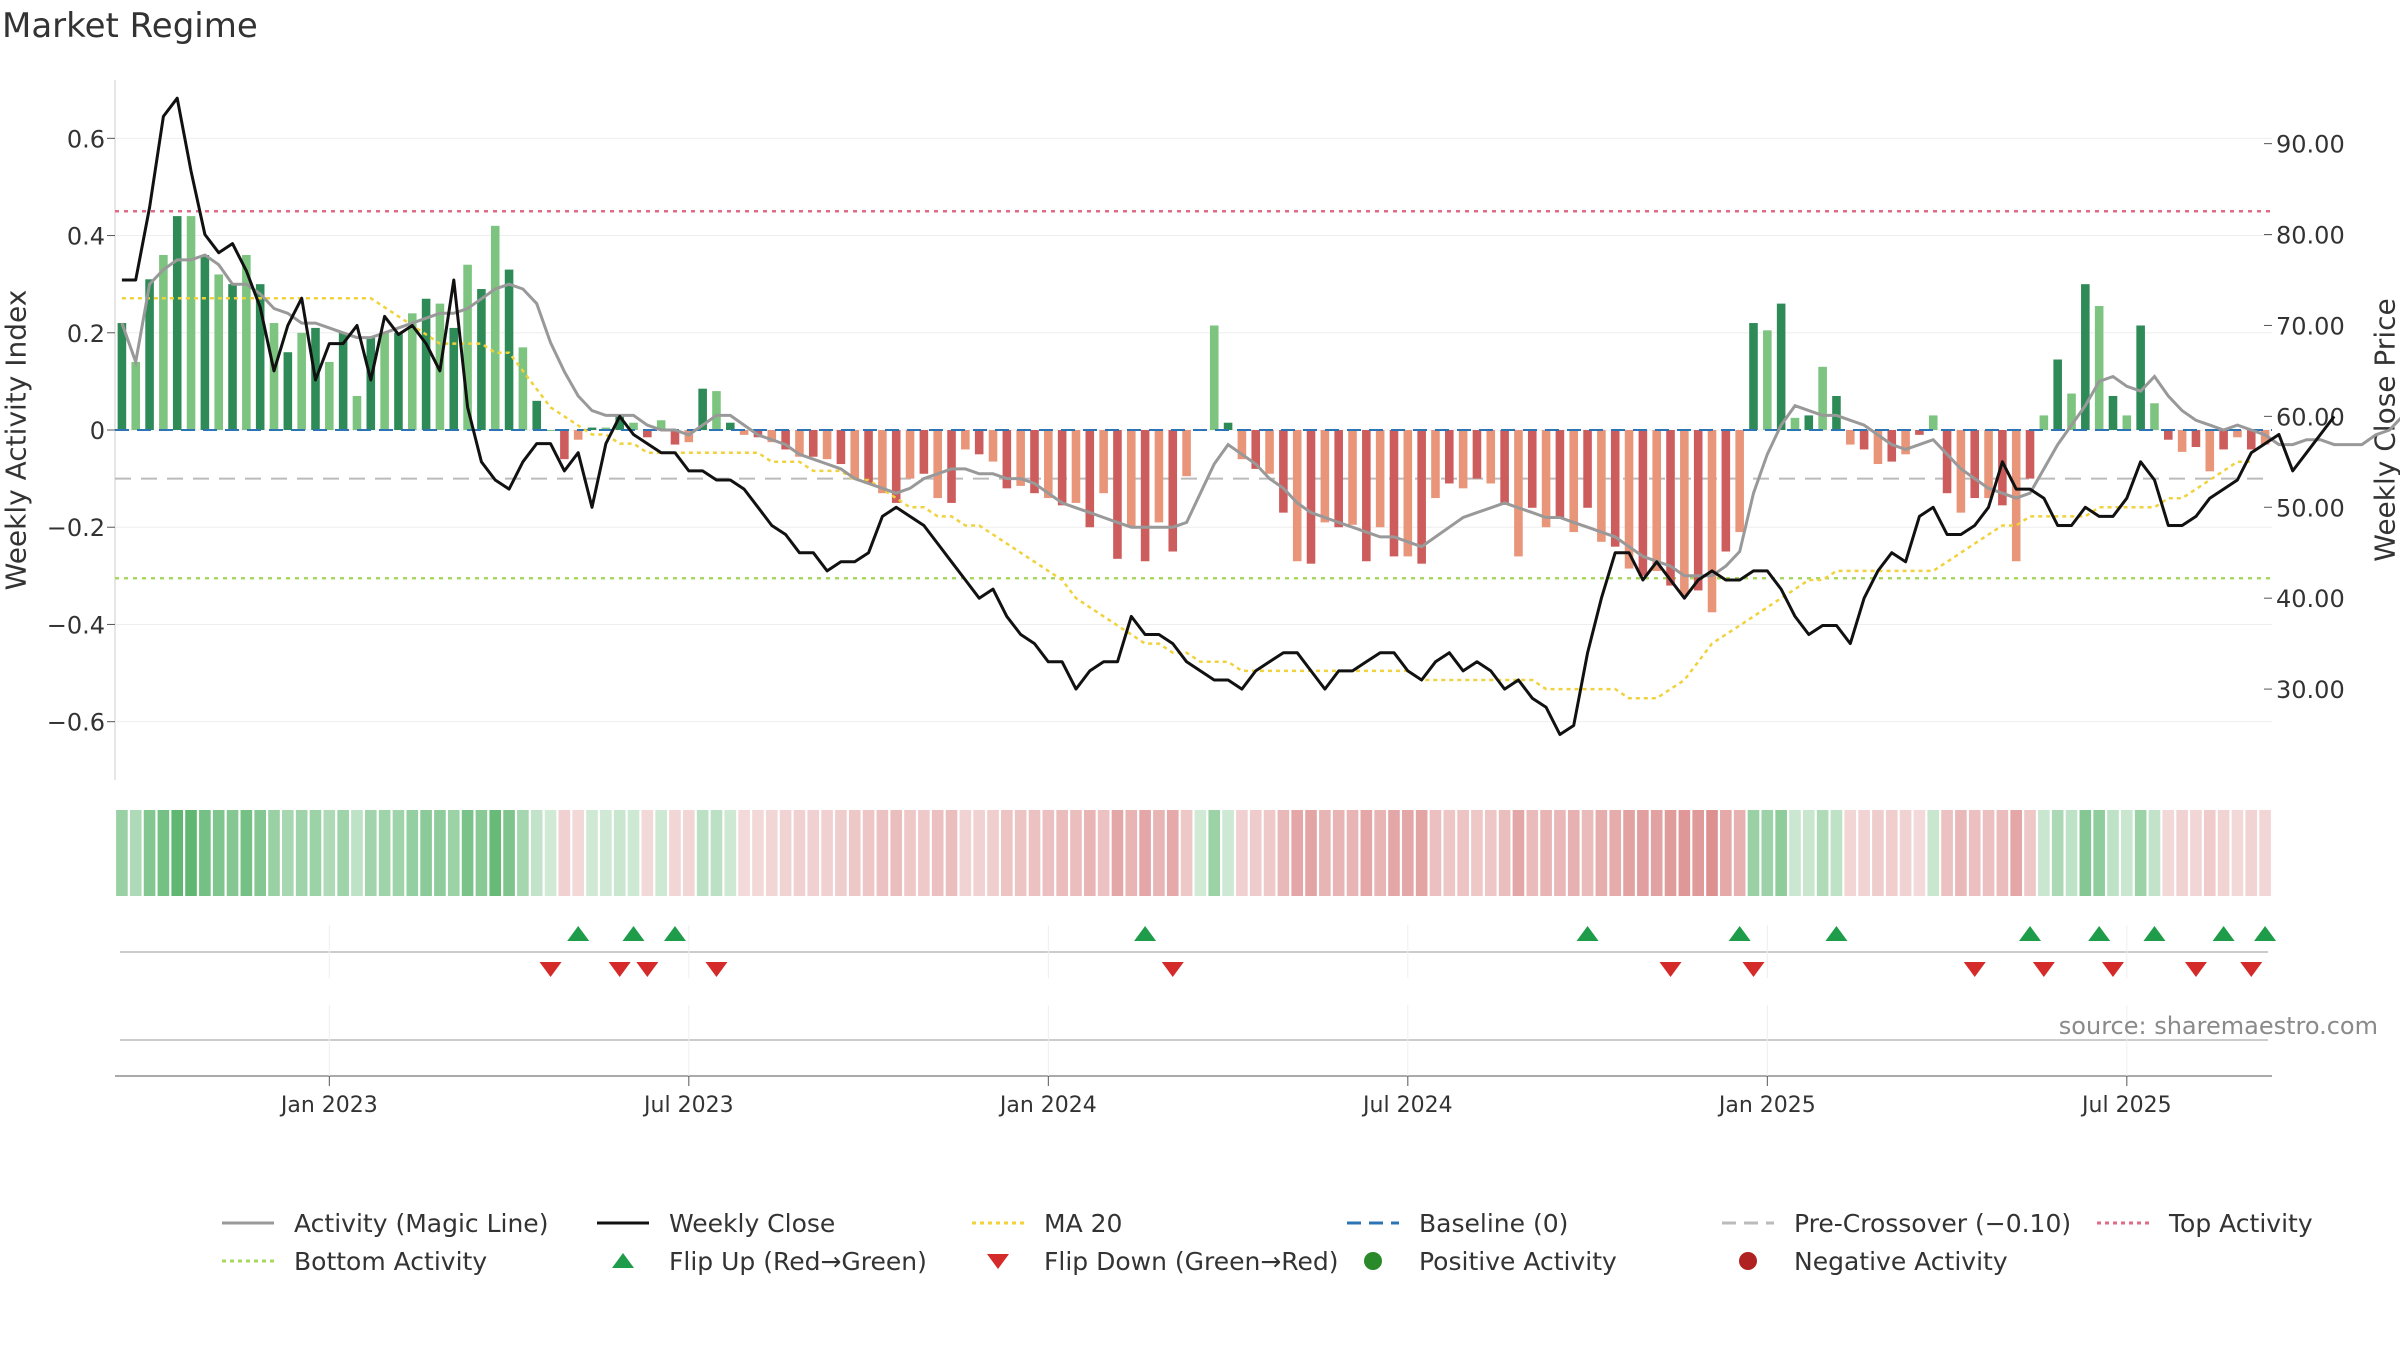 This screenshot has height=1350, width=2400. What do you see at coordinates (1047, 1105) in the screenshot?
I see `x-tick-label: Jan 2024` at bounding box center [1047, 1105].